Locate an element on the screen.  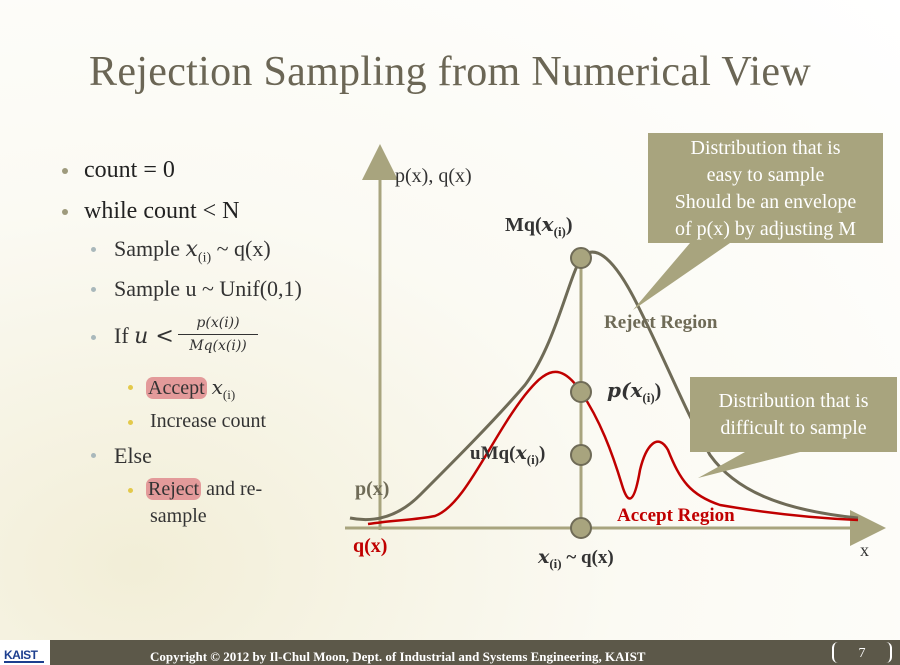
umq-point-label: uMq(x(i)) is located at coordinates (507, 455).